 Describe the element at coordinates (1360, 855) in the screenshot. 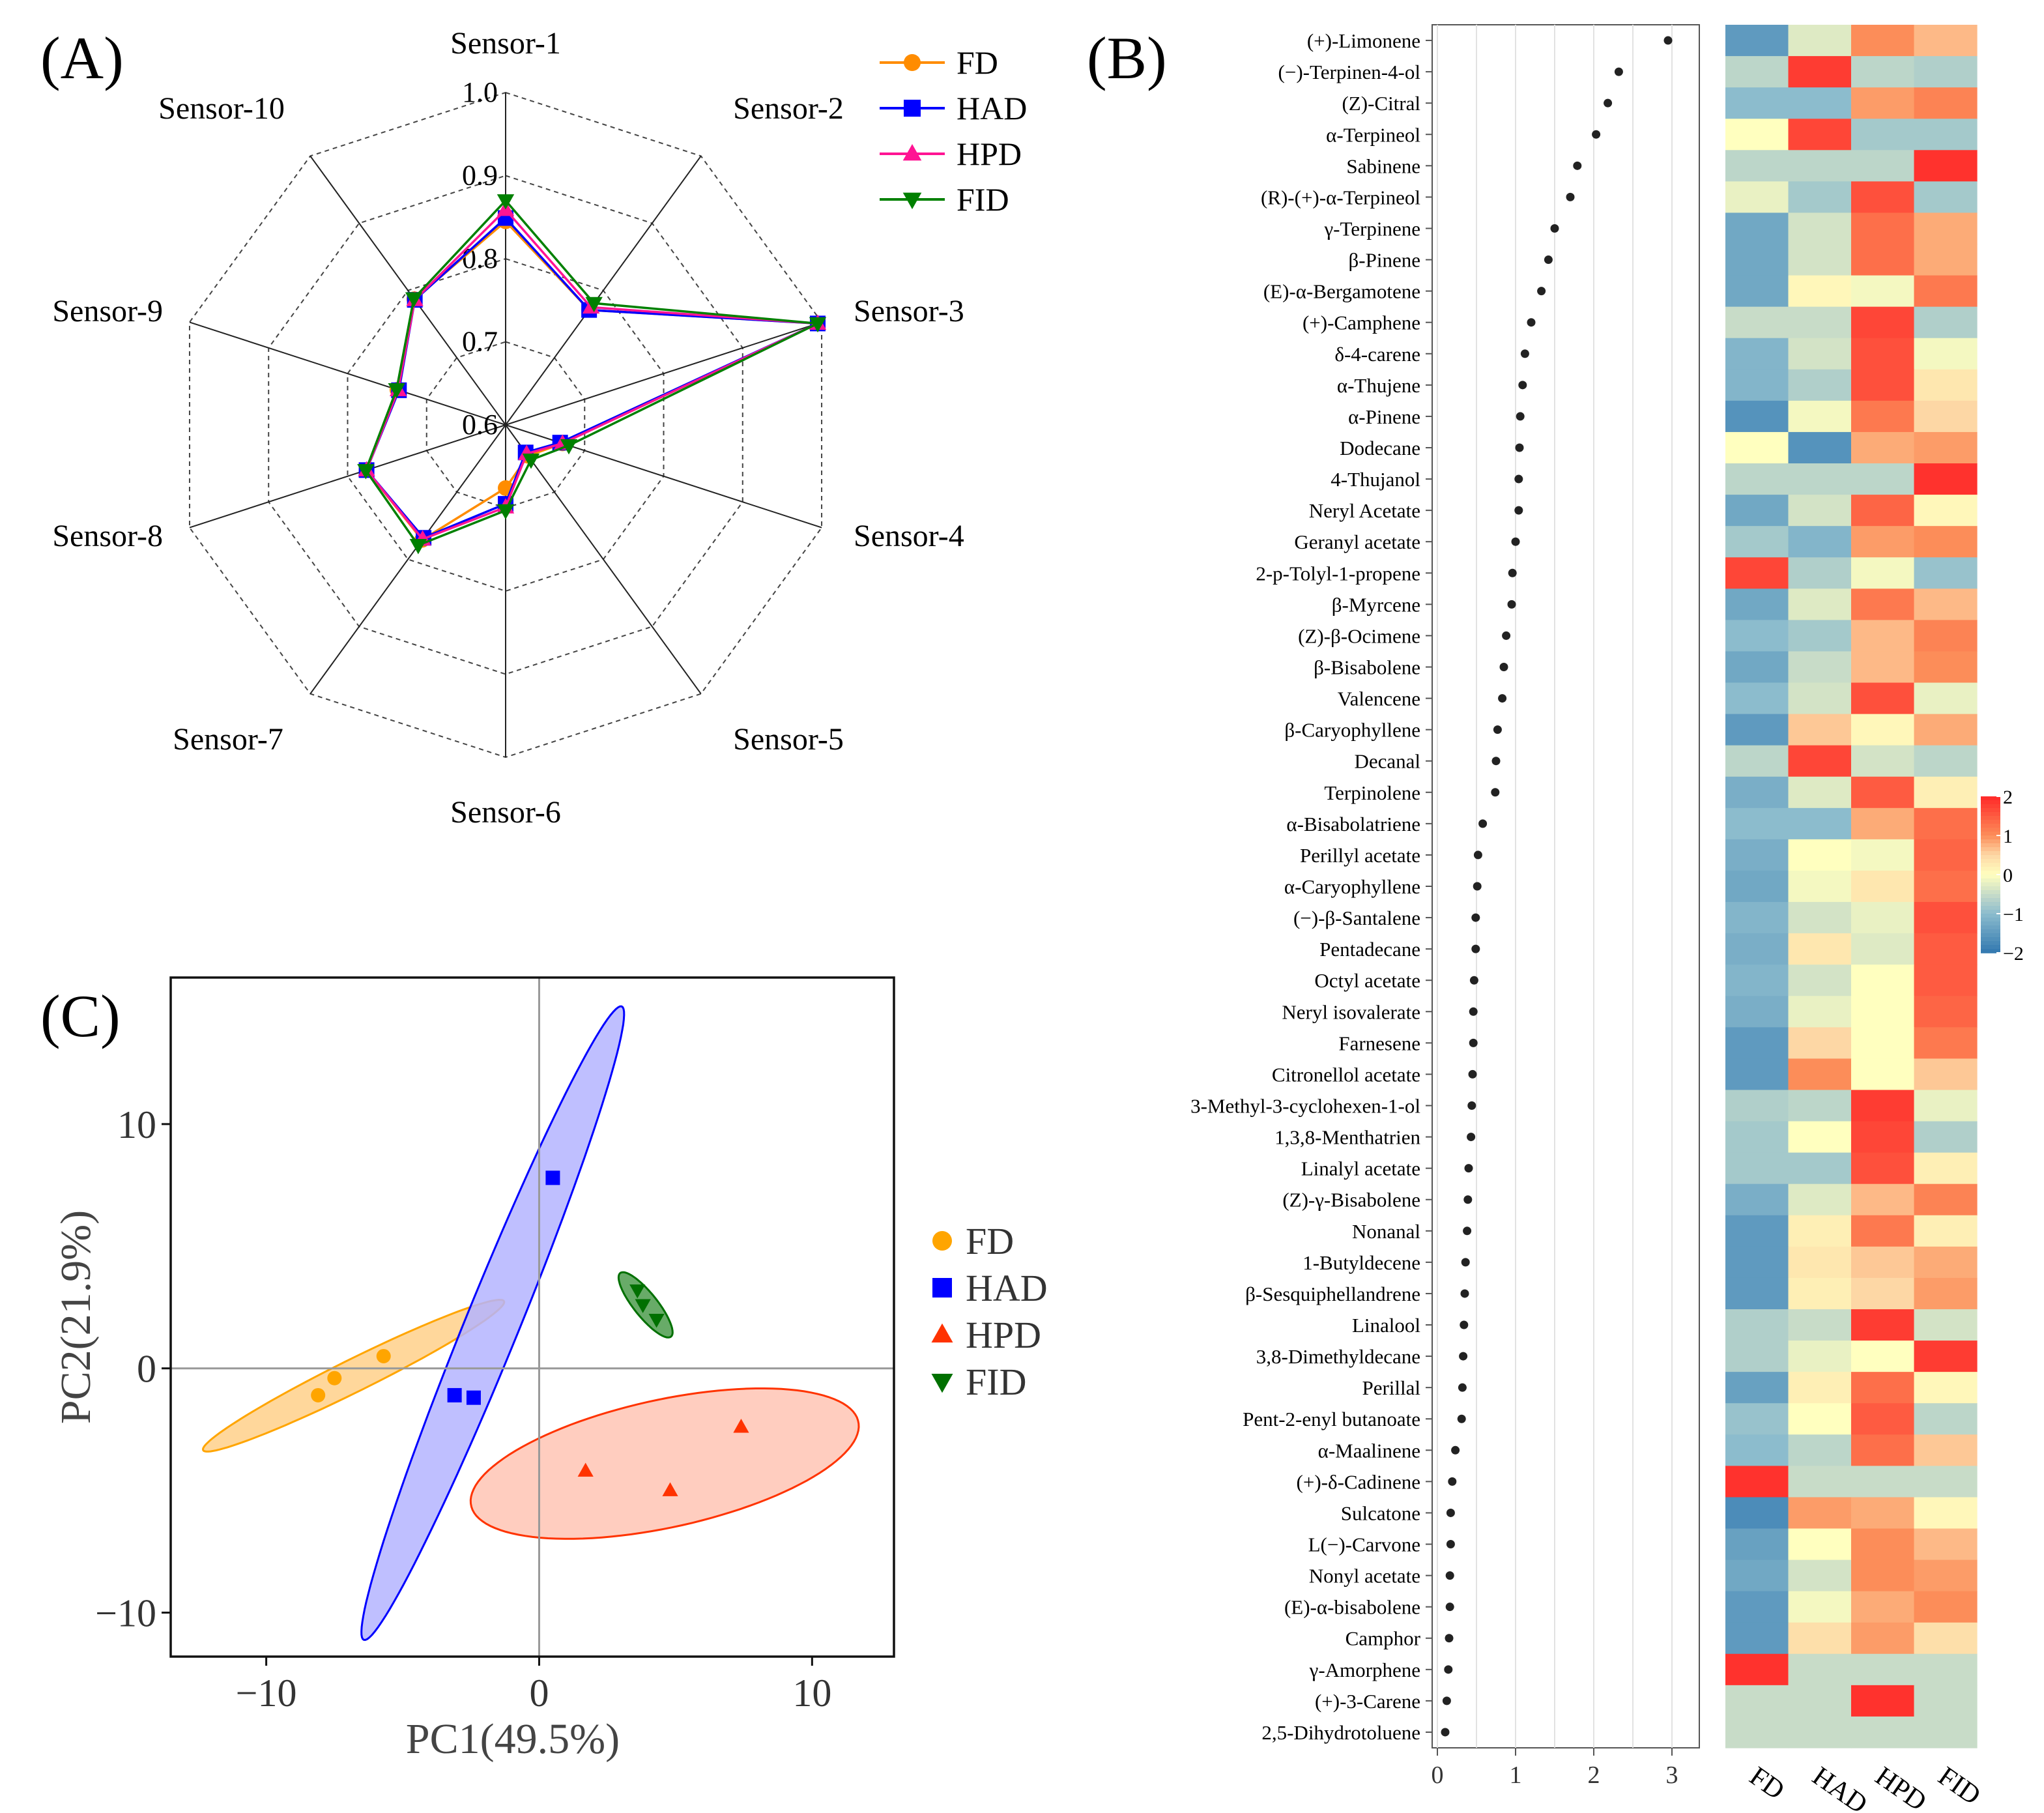

I see `compound-label: Perillyl acetate` at that location.